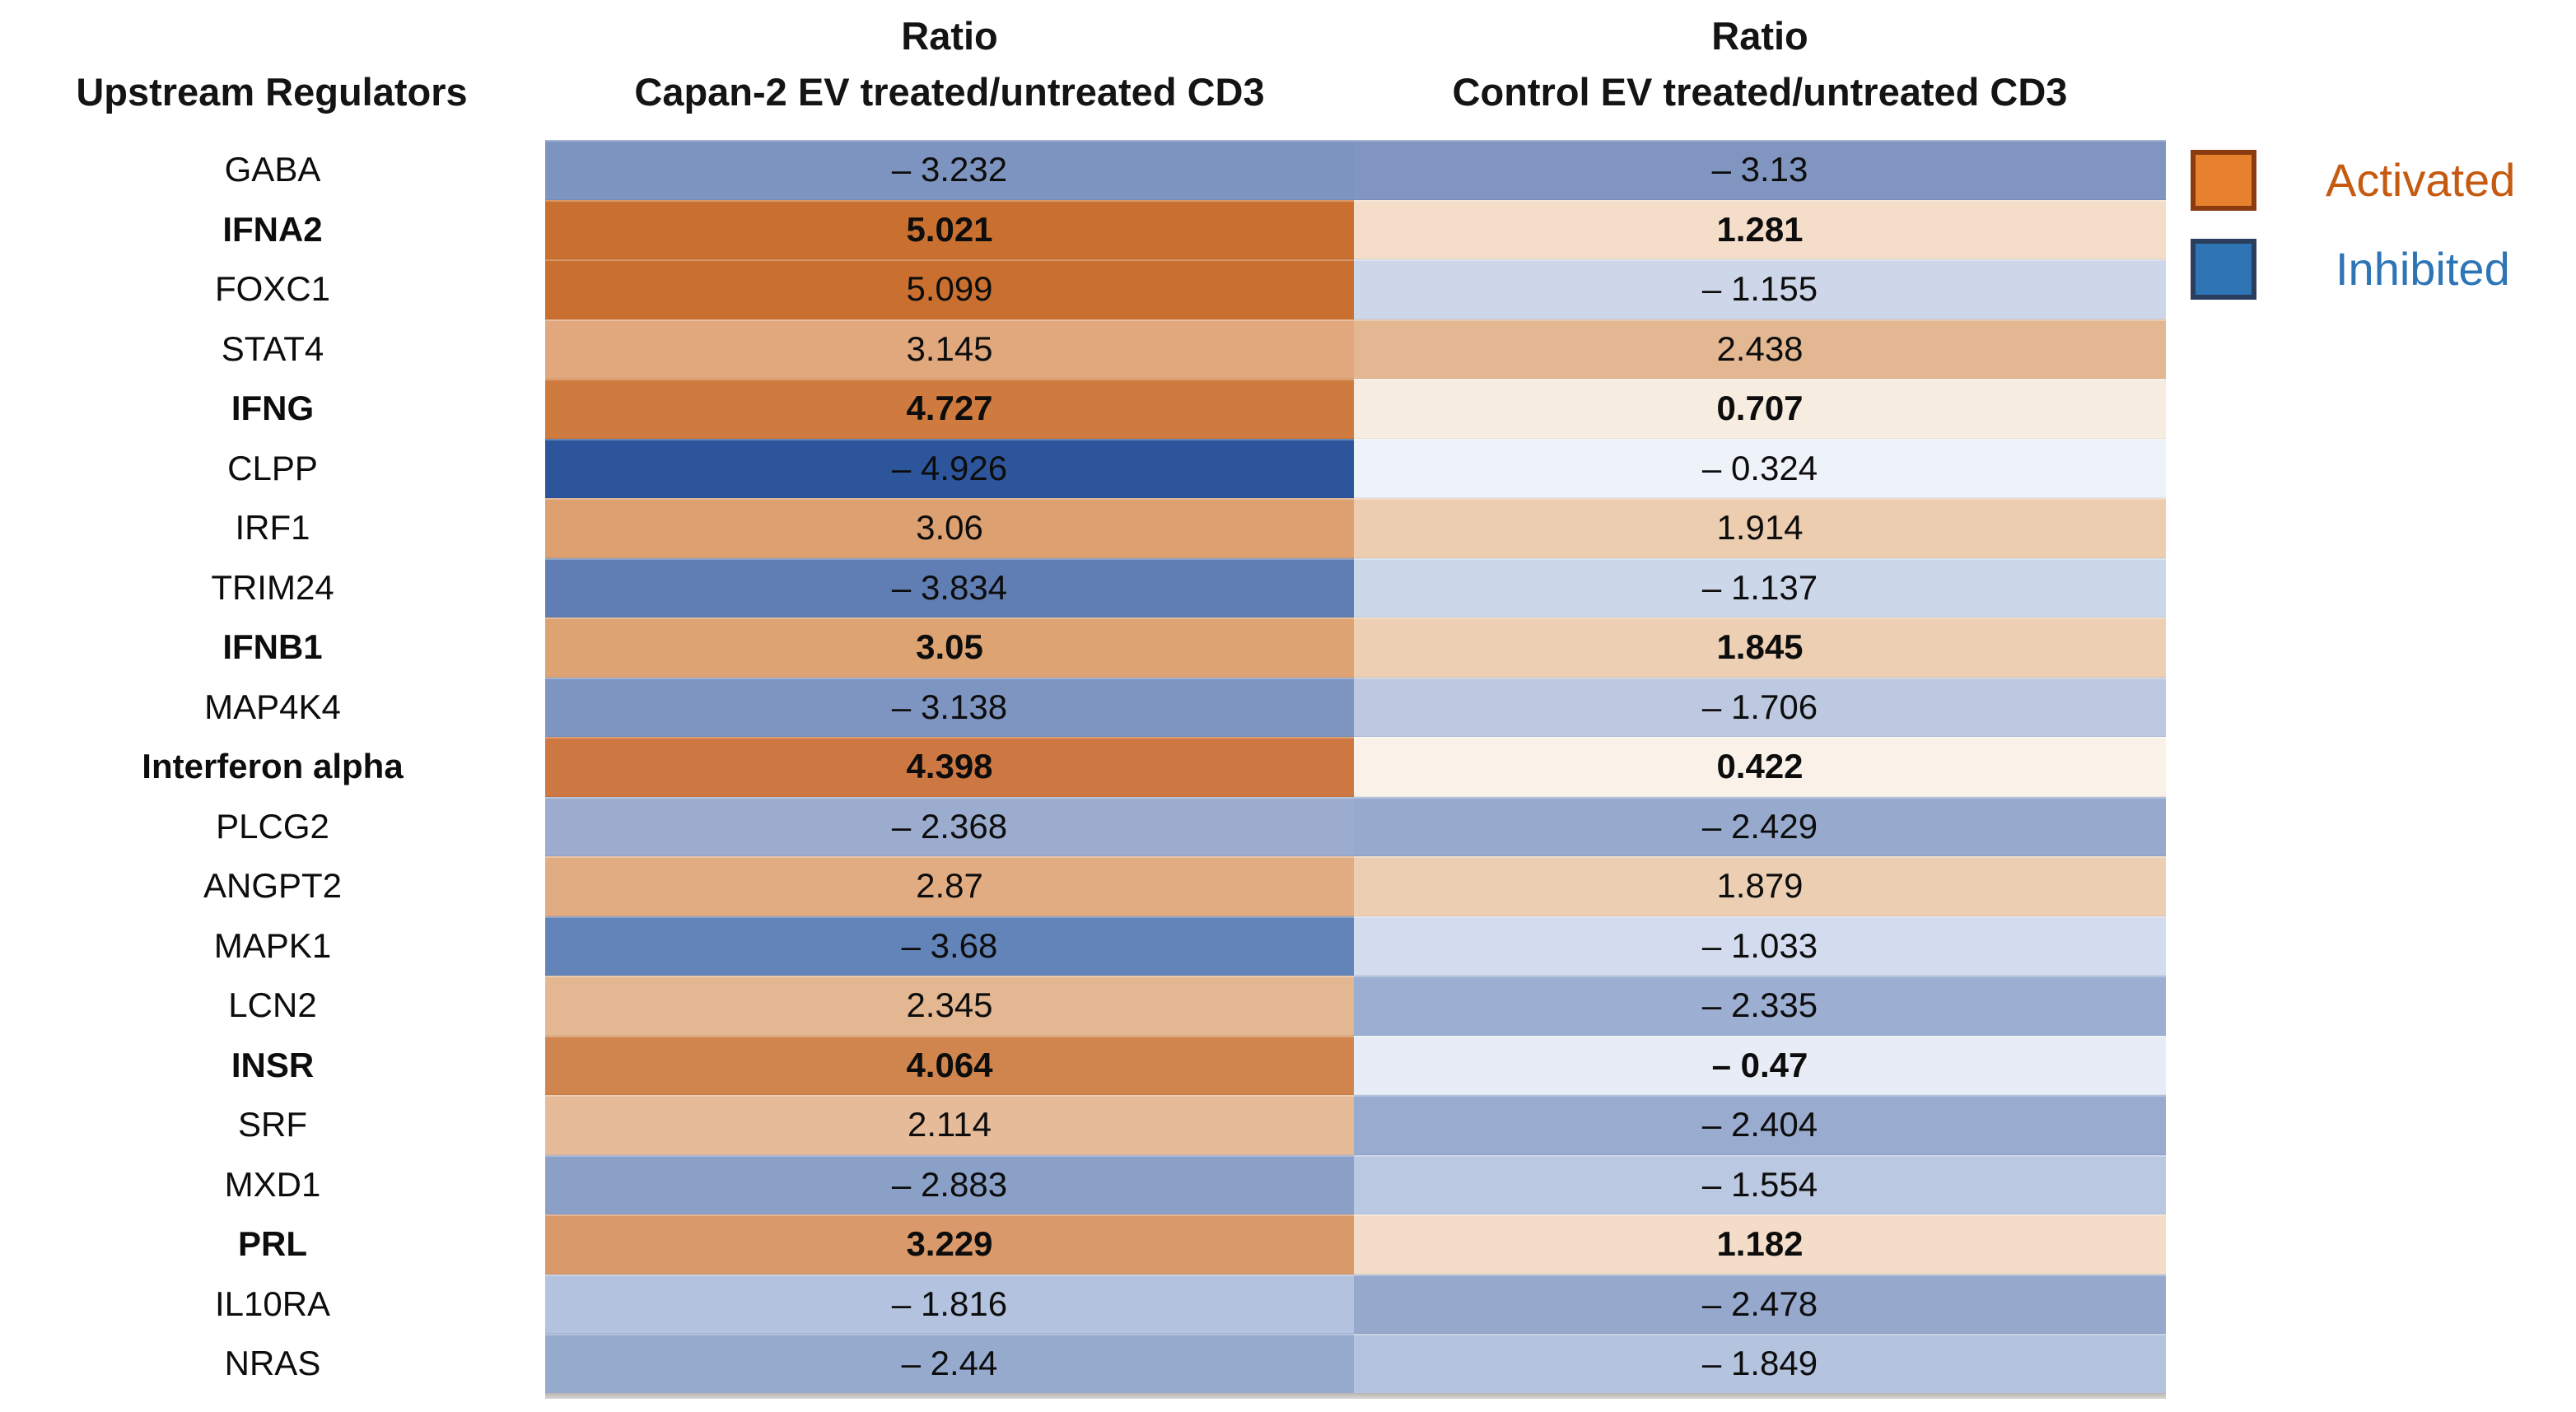 The image size is (2576, 1412). I want to click on capan2-ratio-cell: 3.06, so click(949, 528).